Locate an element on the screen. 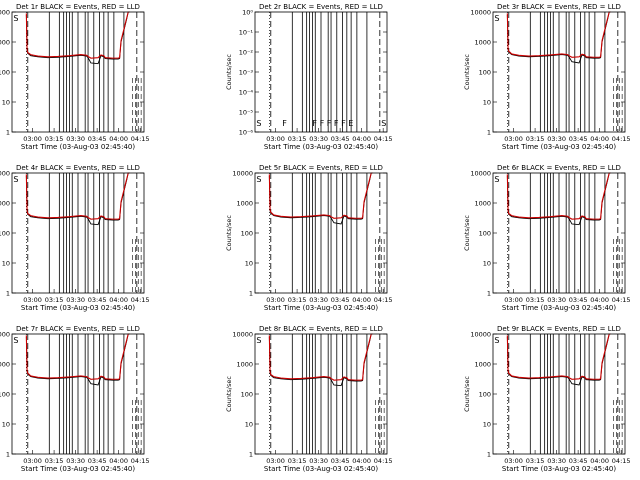 This screenshot has height=480, width=640. y-tick-label: 10⁻³ is located at coordinates (246, 73).